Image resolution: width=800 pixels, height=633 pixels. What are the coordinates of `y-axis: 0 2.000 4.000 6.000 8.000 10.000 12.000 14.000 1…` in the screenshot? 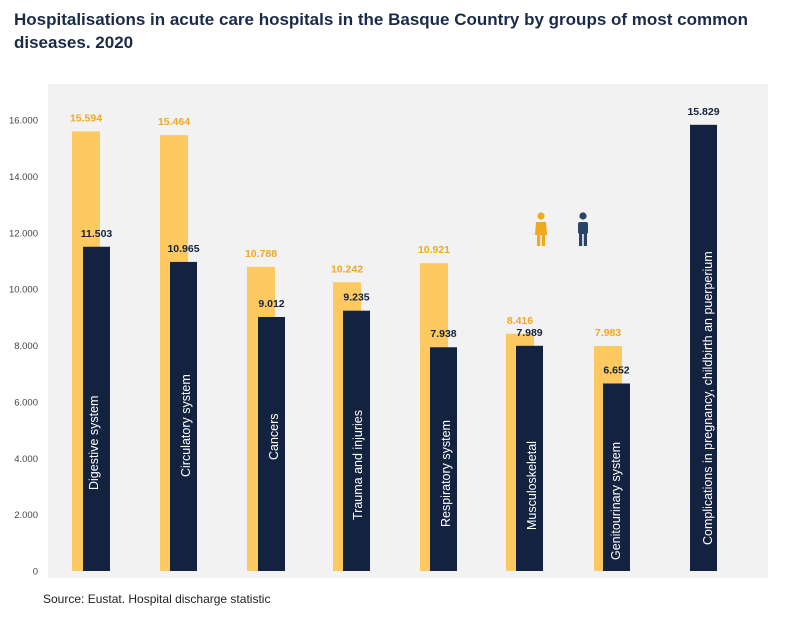 It's located at (23, 347).